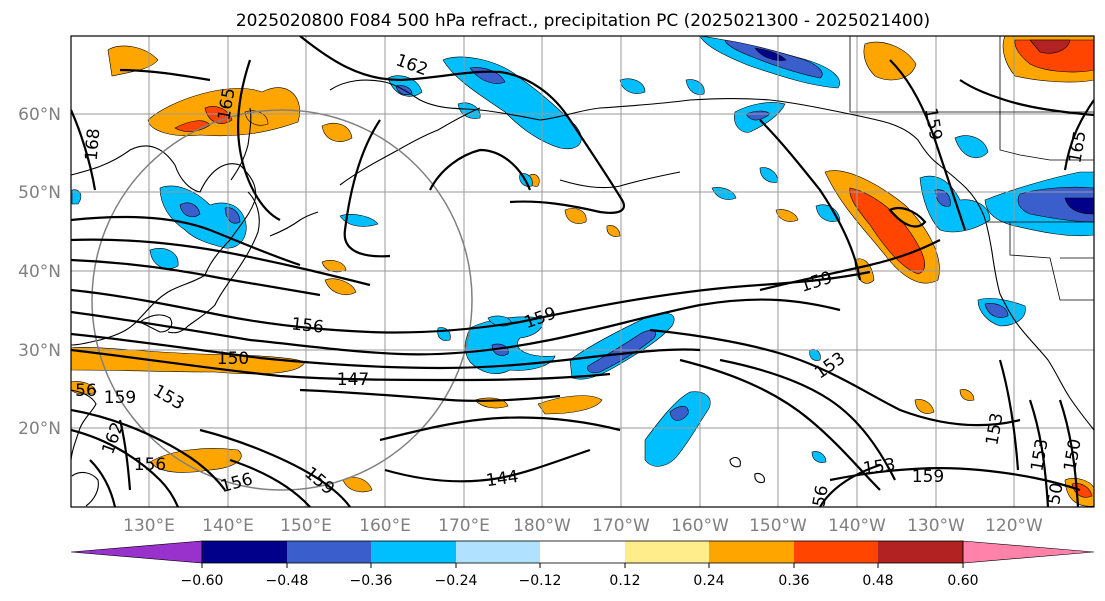 This screenshot has width=1105, height=601. I want to click on colorbar-tick-label: 0.60, so click(962, 581).